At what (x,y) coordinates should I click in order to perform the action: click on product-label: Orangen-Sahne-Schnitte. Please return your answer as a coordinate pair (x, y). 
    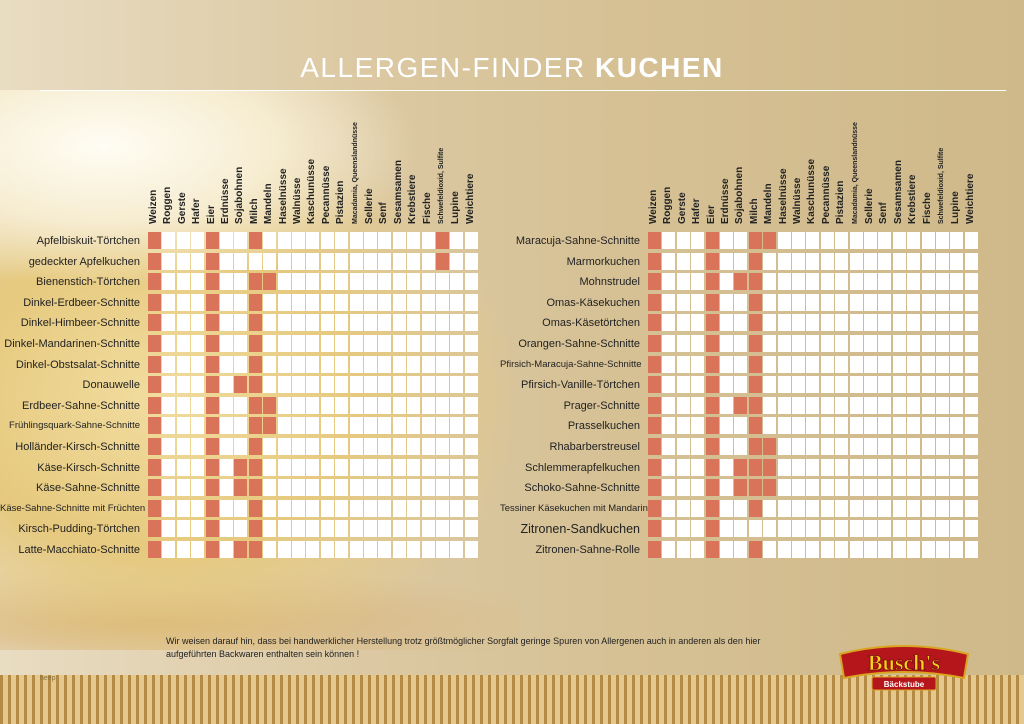
    Looking at the image, I should click on (579, 344).